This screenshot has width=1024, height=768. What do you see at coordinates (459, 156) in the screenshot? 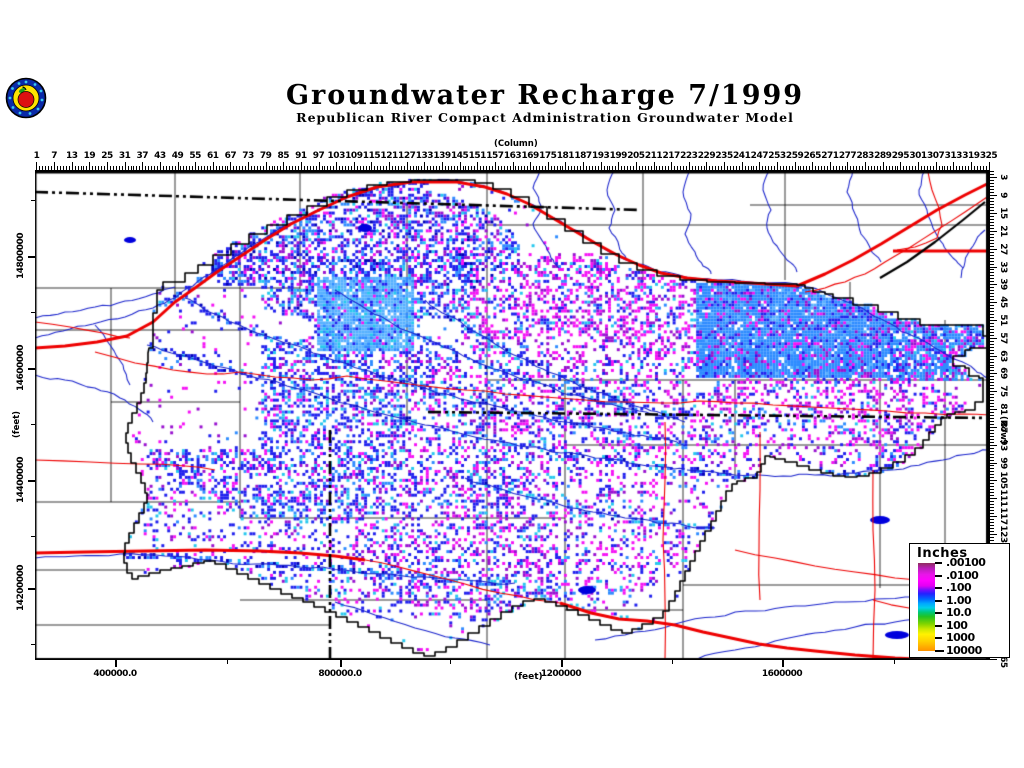
I see `column-tick-label: 145` at bounding box center [459, 156].